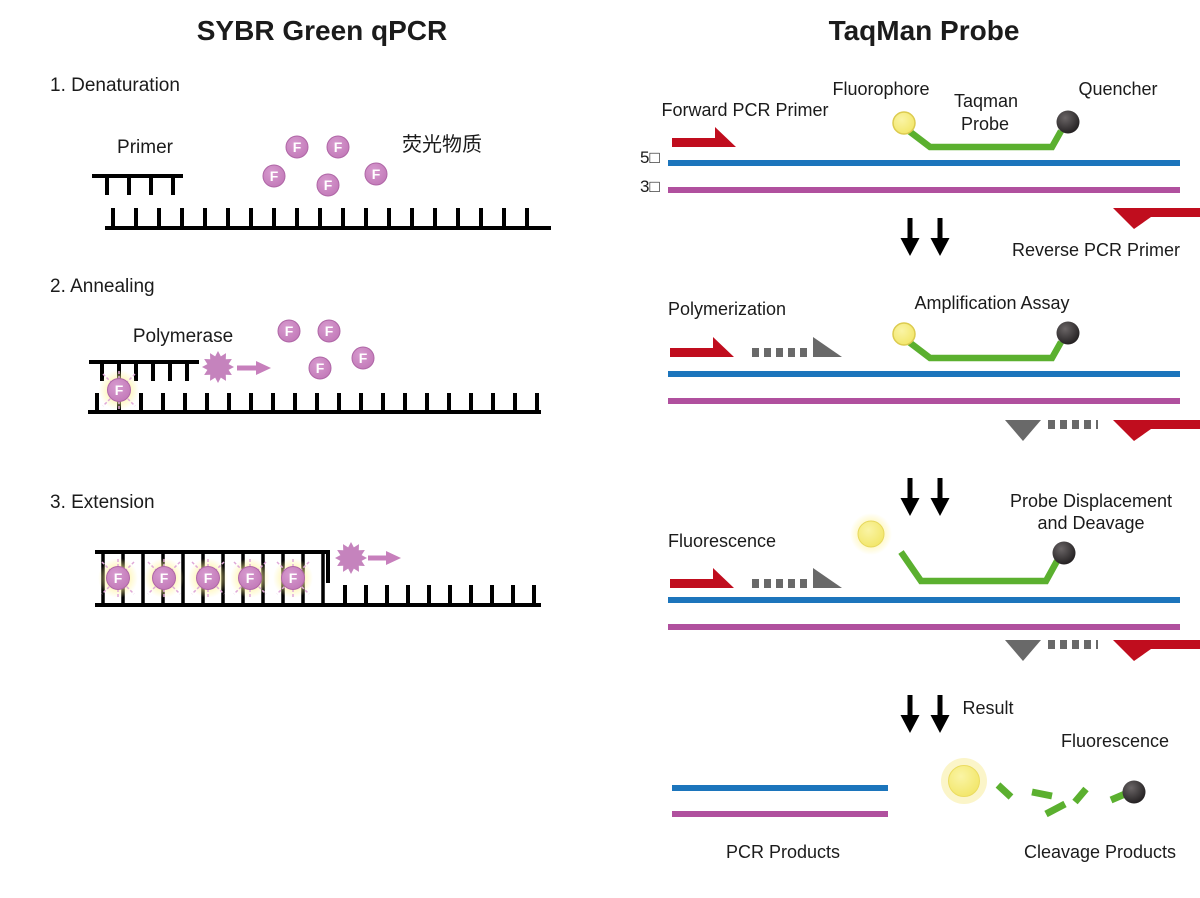 The height and width of the screenshot is (898, 1200). Describe the element at coordinates (991, 303) in the screenshot. I see `amplification-assay-label: Amplification Assay` at that location.